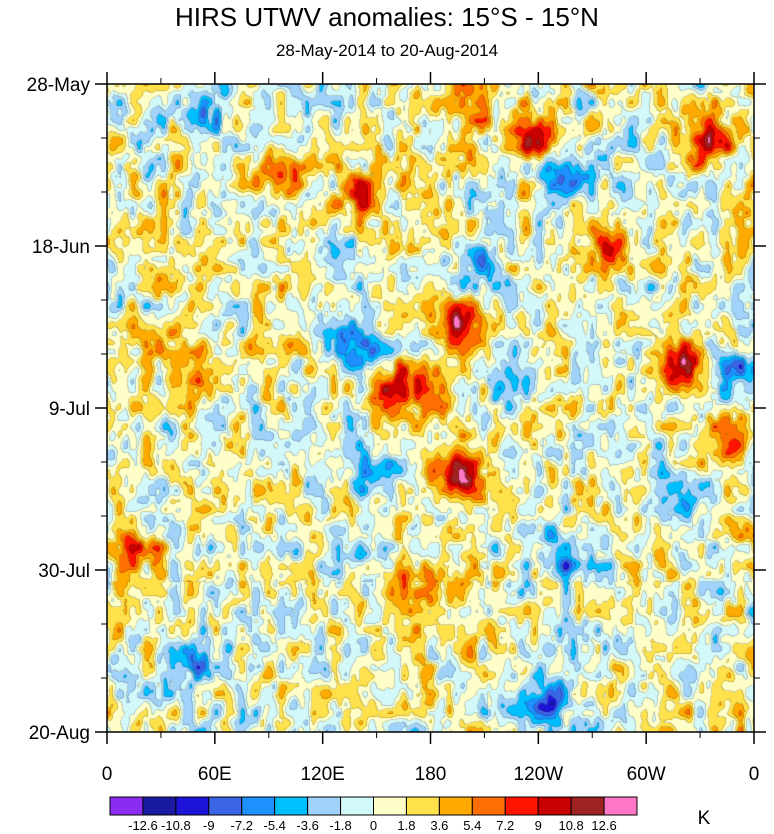  I want to click on y-tick-label: 18-Jun, so click(61, 247).